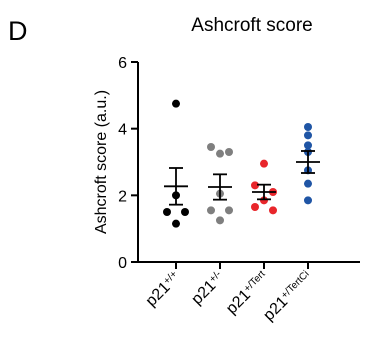 The image size is (374, 338). I want to click on chart-title: Ashcroft score, so click(251, 25).